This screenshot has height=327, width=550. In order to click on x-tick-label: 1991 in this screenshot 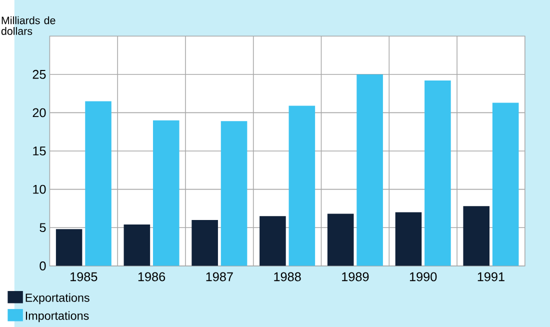, I will do `click(491, 277)`.